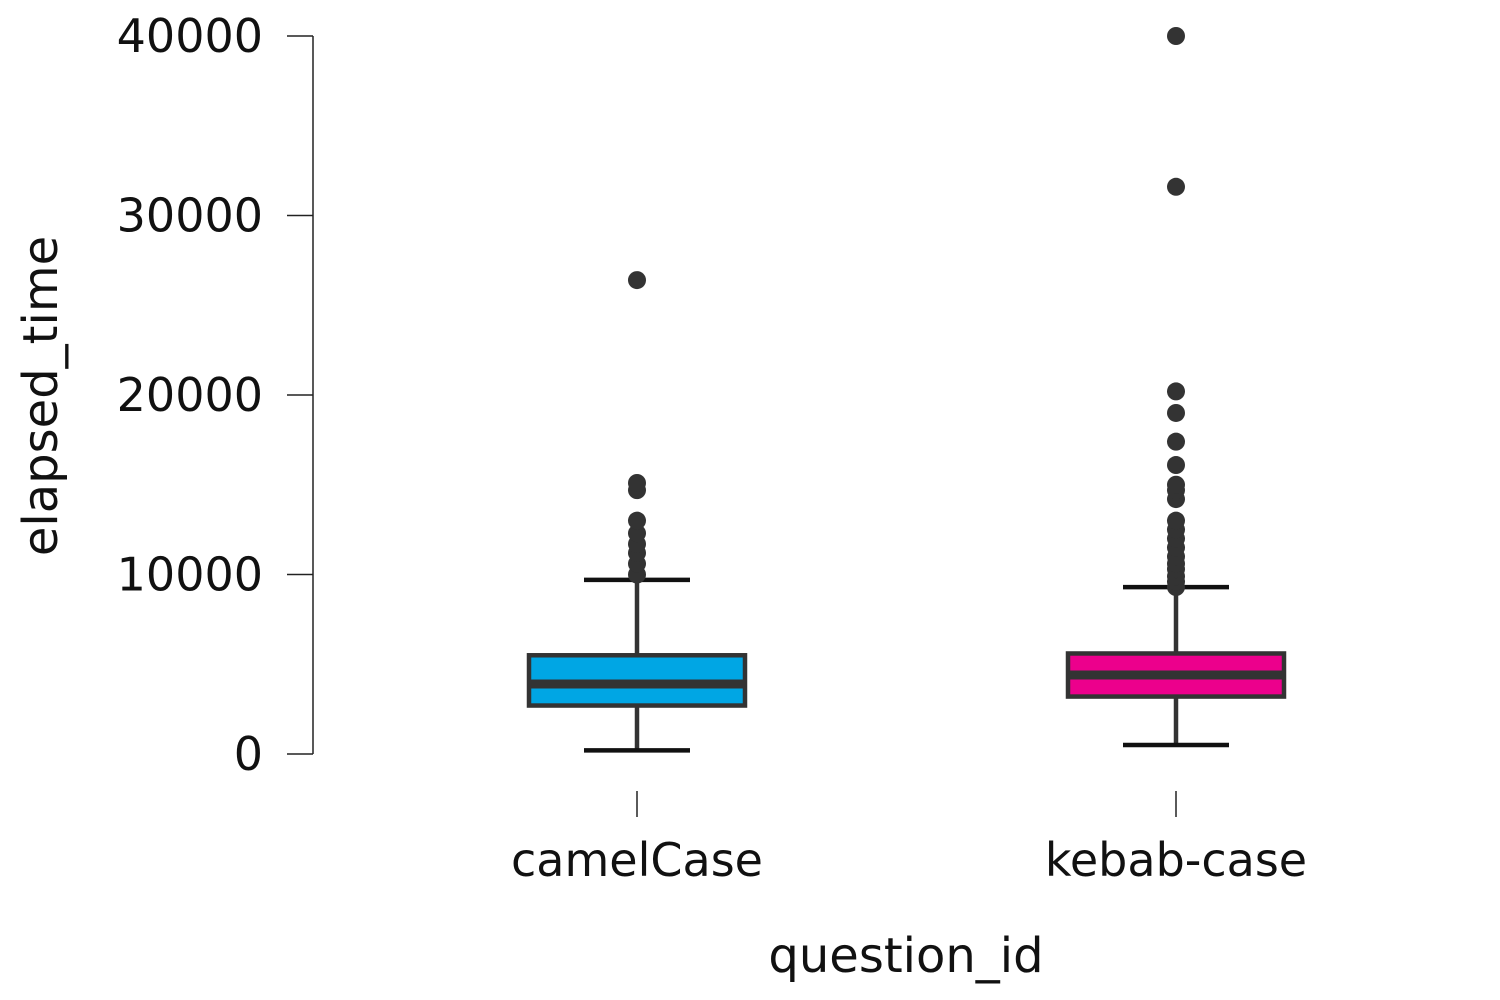  I want to click on y-tick-label: 0, so click(248, 754).